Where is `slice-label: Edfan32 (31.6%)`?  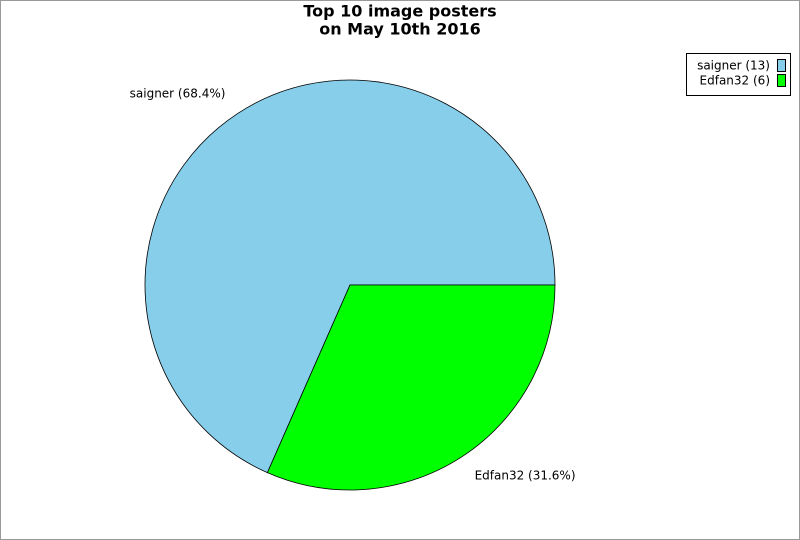
slice-label: Edfan32 (31.6%) is located at coordinates (525, 475).